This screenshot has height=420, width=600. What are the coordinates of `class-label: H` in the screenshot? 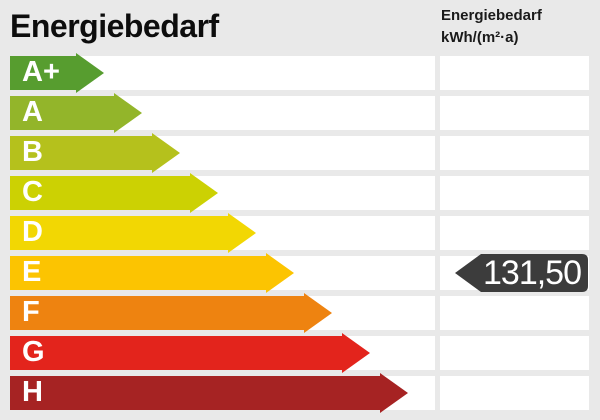 It's located at (32, 392).